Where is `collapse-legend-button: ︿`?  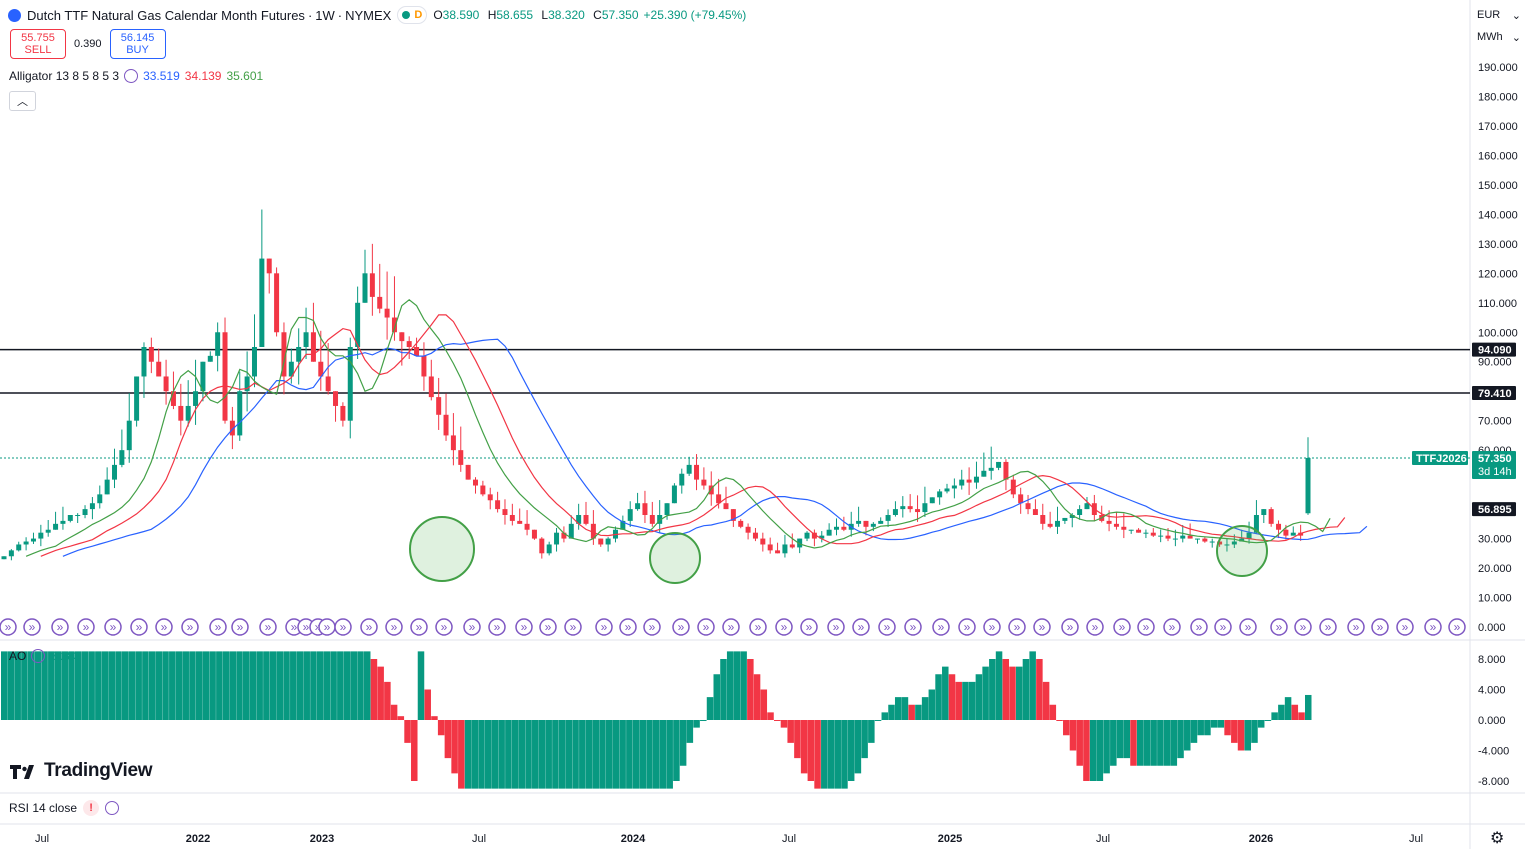 collapse-legend-button: ︿ is located at coordinates (22, 101).